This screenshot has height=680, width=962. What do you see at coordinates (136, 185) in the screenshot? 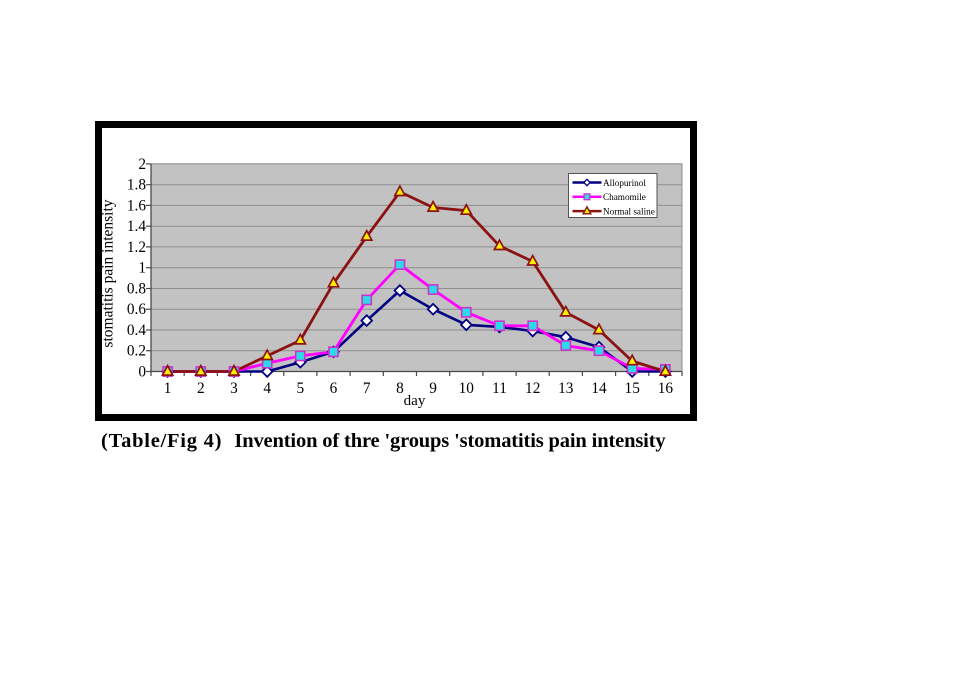
I see `svg-text: 1.8` at bounding box center [136, 185].